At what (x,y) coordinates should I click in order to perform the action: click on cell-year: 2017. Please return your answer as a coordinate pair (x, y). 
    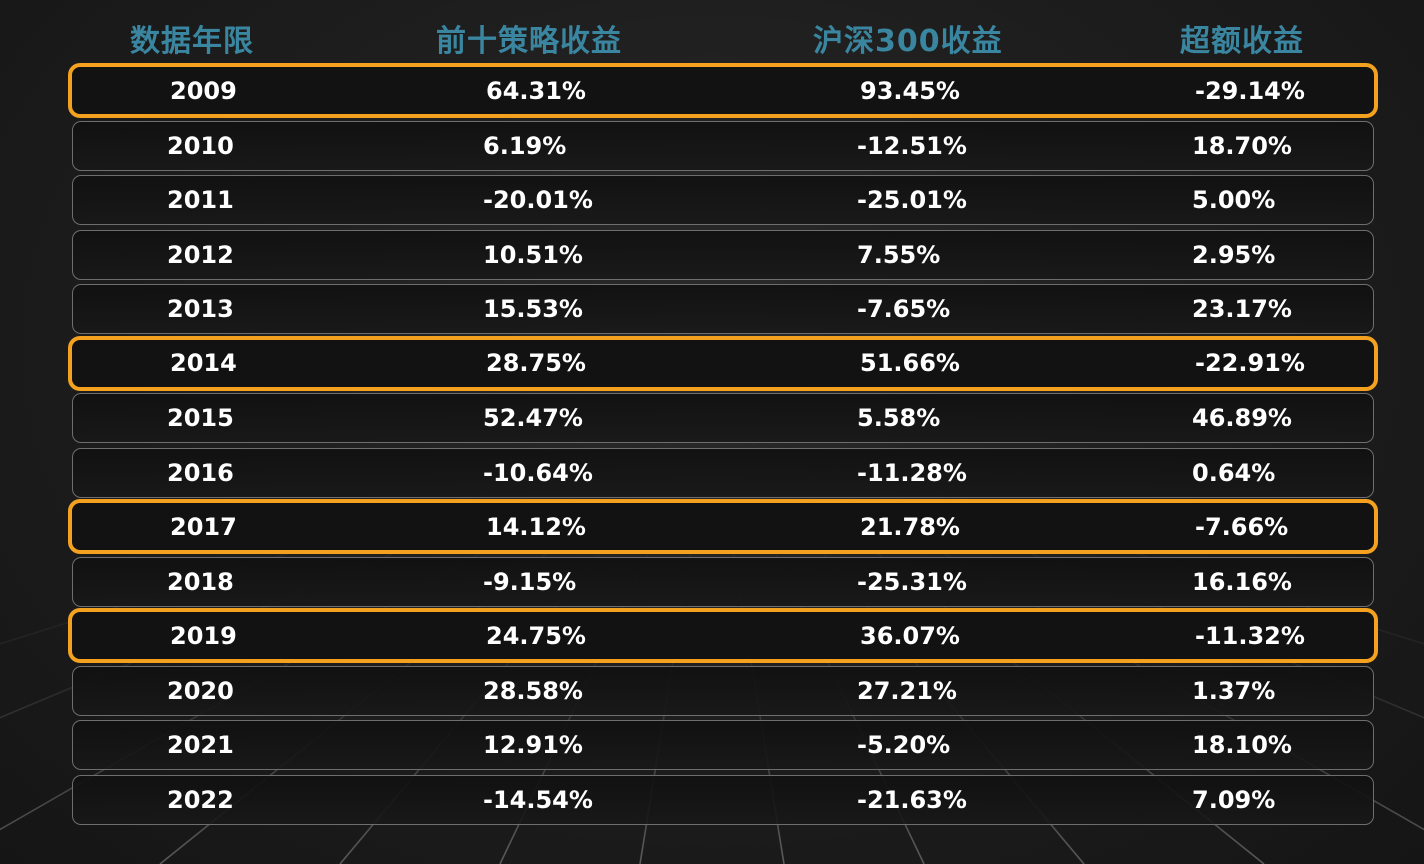
    Looking at the image, I should click on (203, 526).